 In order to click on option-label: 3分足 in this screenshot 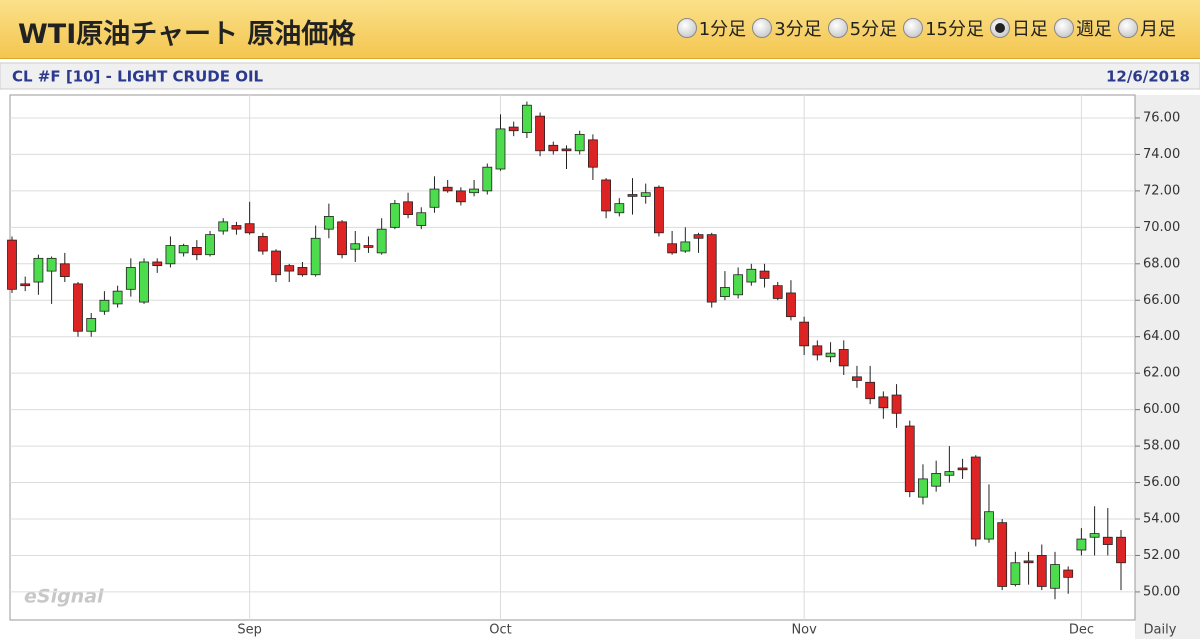, I will do `click(798, 29)`.